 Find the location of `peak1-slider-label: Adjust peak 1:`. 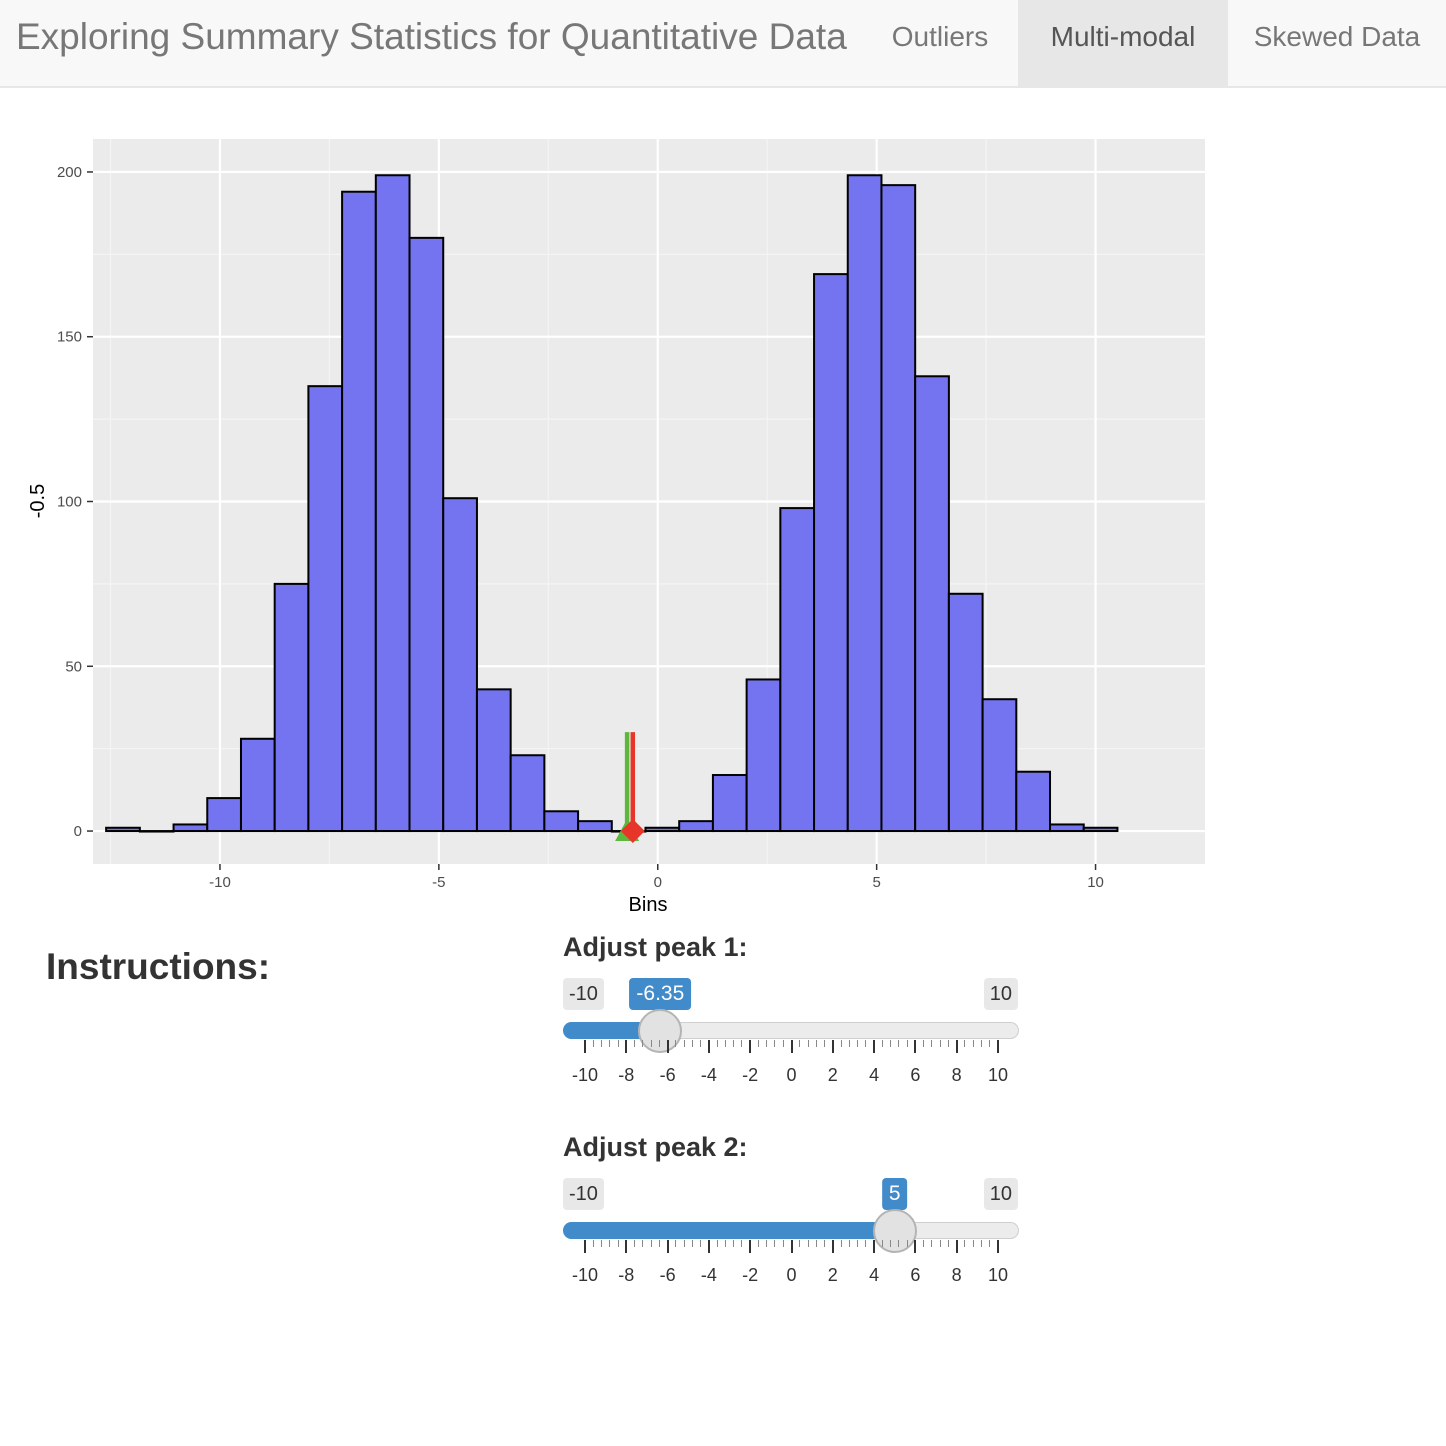

peak1-slider-label: Adjust peak 1: is located at coordinates (655, 947).